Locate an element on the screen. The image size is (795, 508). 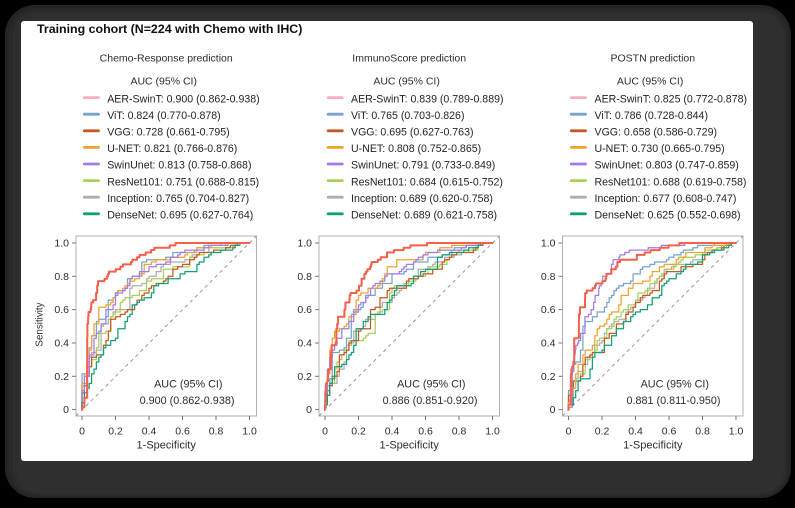
svg-text: SwinUnet: 0.803 (0.747-0.859) is located at coordinates (667, 166).